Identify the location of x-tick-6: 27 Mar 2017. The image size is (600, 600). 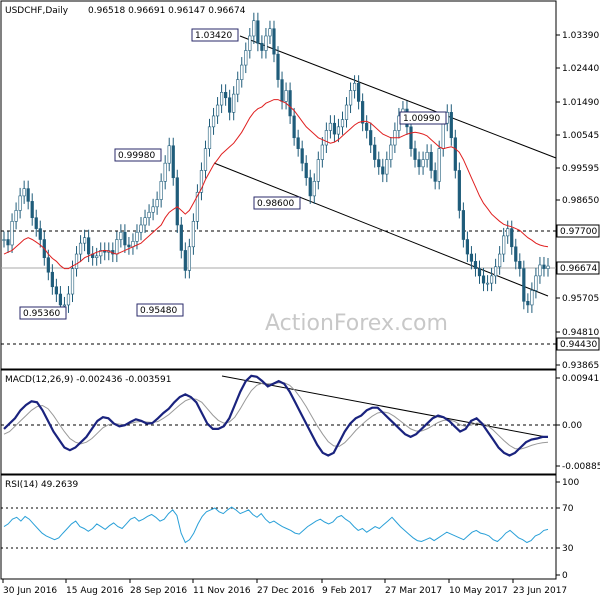
(413, 591).